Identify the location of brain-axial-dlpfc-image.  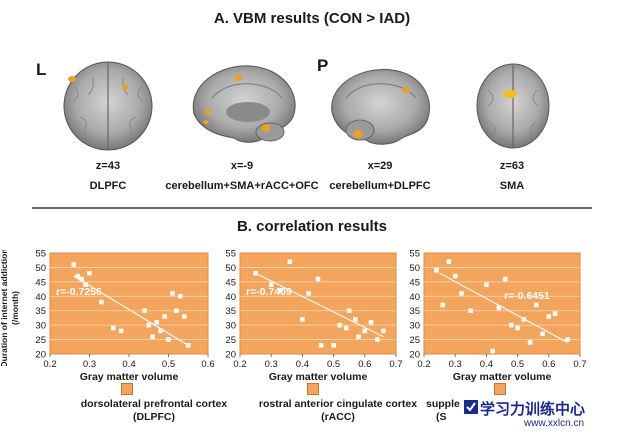
(108, 106).